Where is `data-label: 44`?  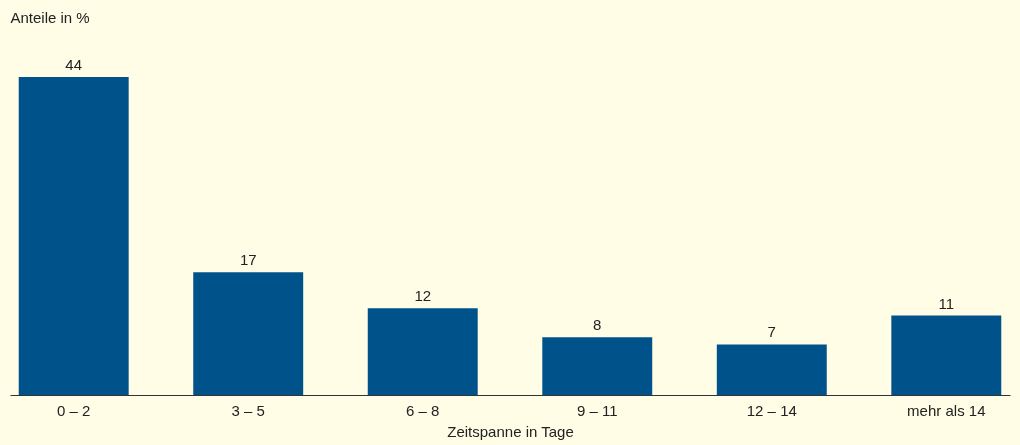
data-label: 44 is located at coordinates (74, 64).